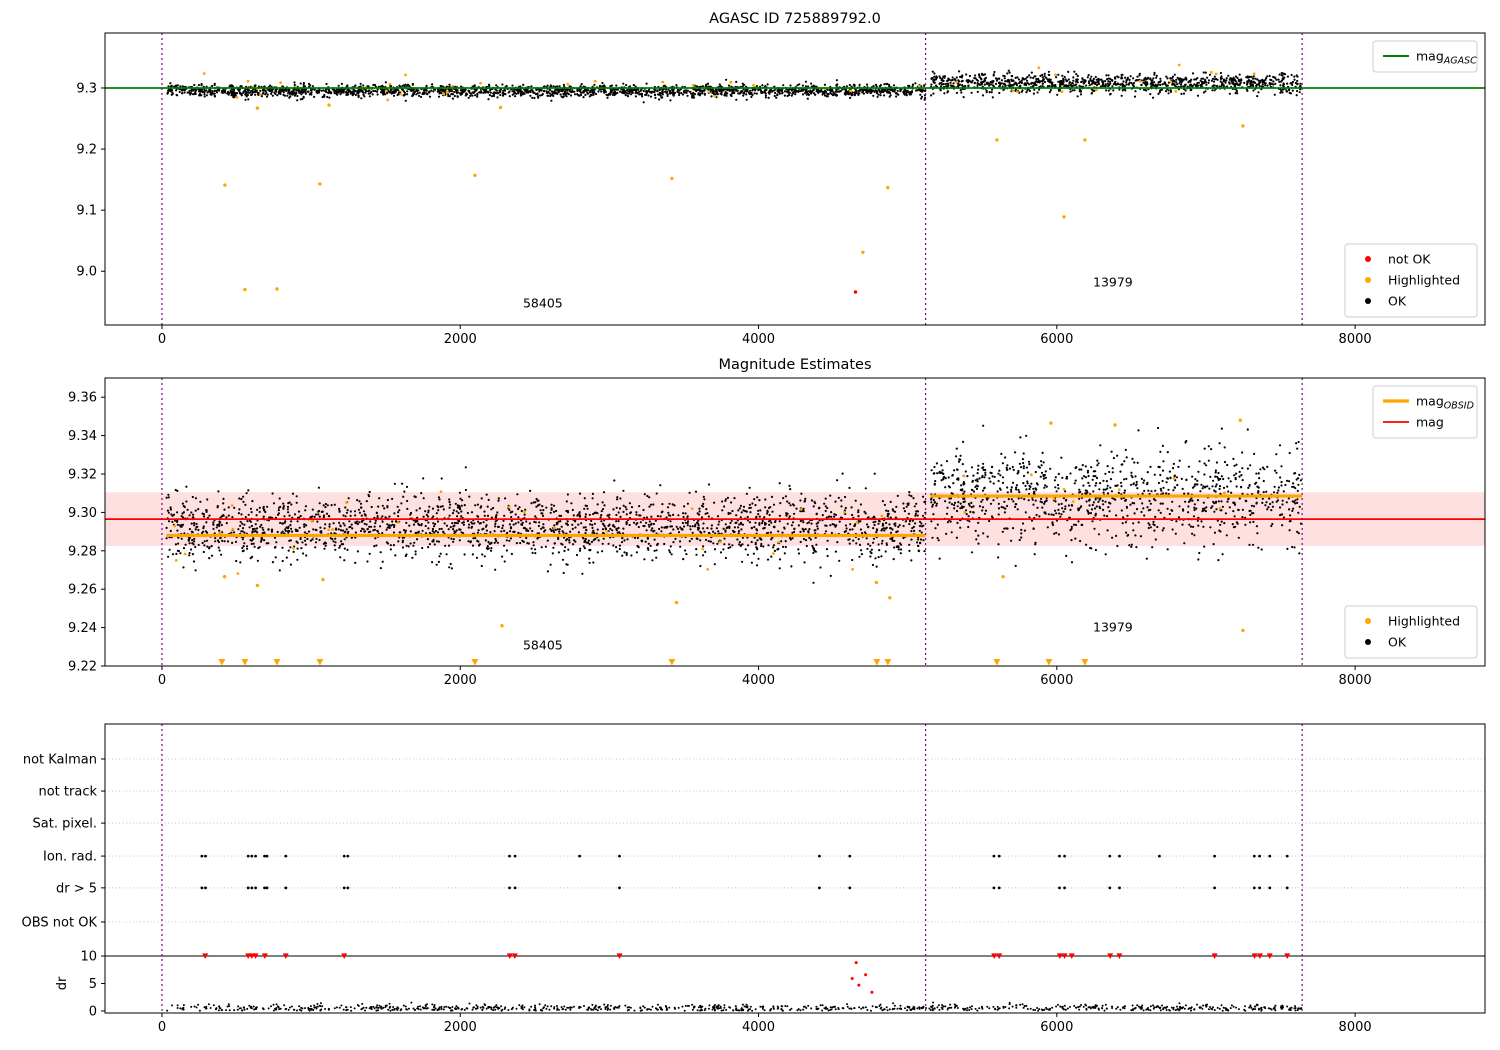  I want to click on dr-scatter, so click(734, 1006).